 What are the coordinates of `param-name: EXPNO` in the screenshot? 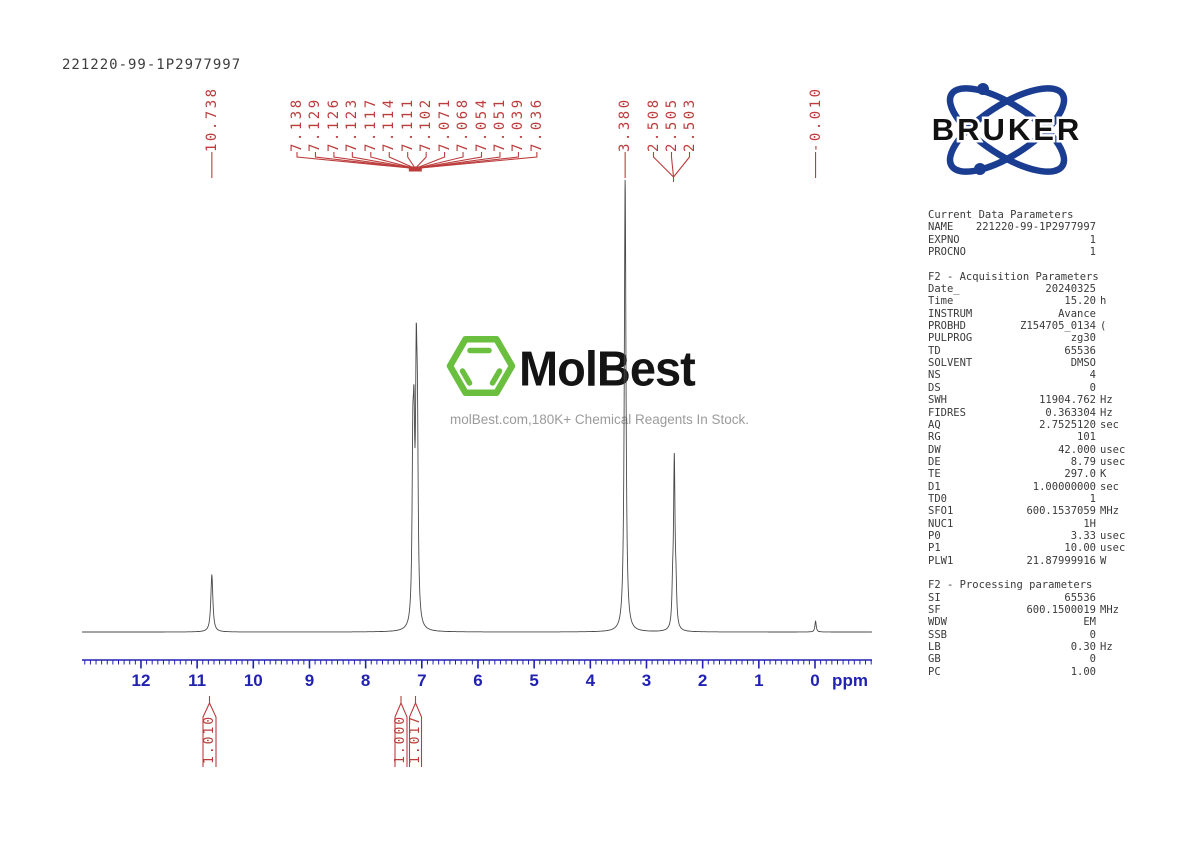 It's located at (944, 239).